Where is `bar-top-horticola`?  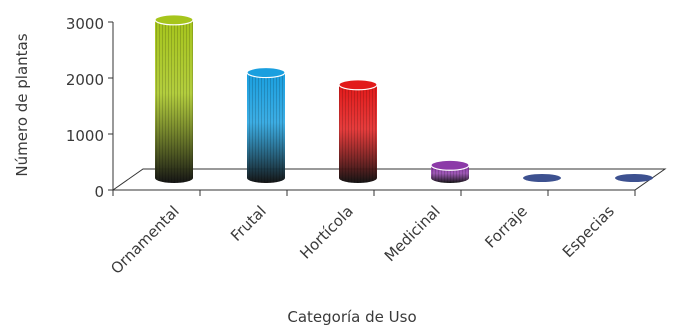
bar-top-horticola is located at coordinates (358, 85).